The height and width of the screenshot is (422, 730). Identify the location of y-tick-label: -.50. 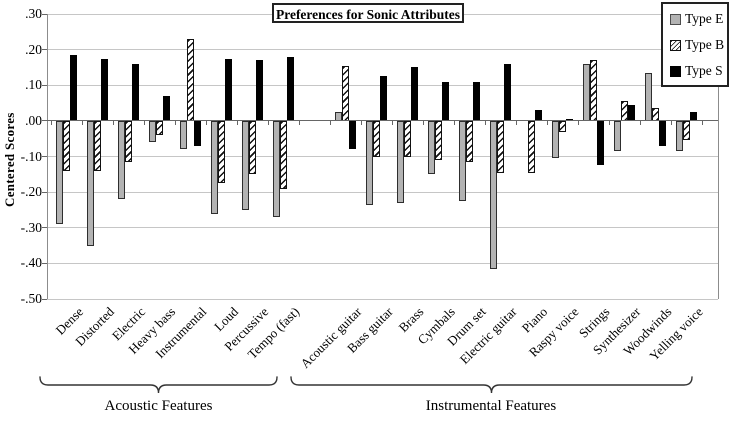
(31, 298).